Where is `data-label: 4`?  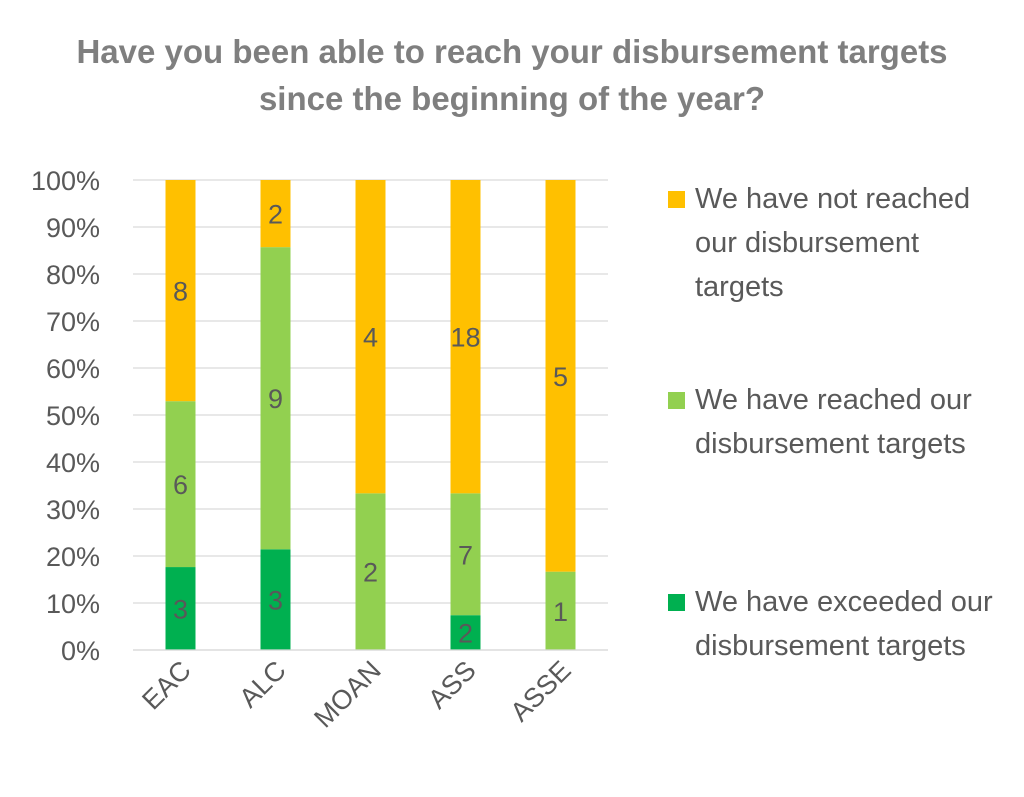 data-label: 4 is located at coordinates (370, 338).